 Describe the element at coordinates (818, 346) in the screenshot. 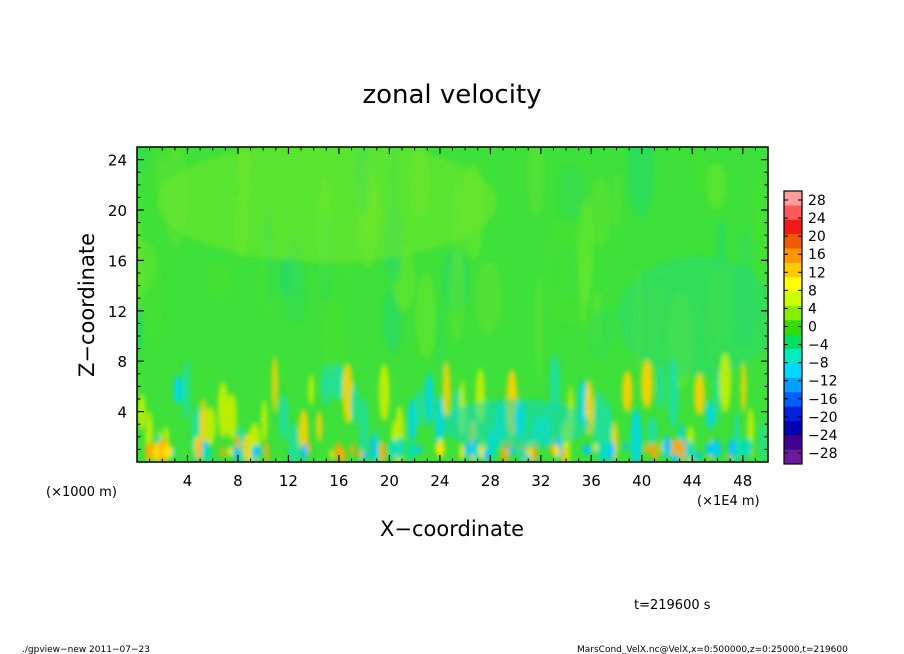

I see `colorbar-label: −4` at that location.